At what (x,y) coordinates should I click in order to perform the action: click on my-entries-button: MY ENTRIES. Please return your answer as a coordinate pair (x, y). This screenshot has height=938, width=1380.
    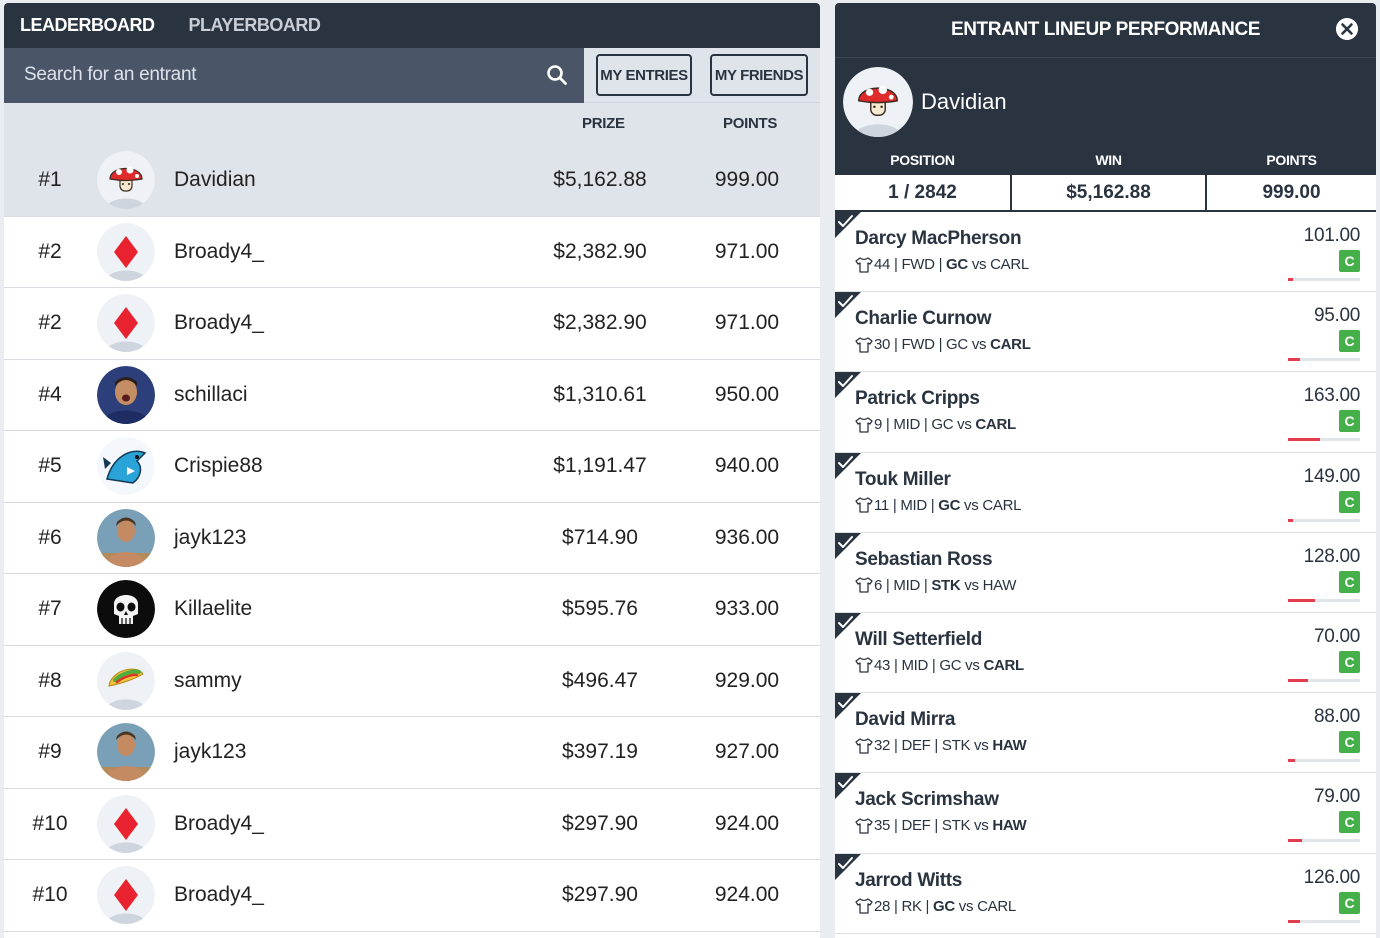
    Looking at the image, I should click on (644, 75).